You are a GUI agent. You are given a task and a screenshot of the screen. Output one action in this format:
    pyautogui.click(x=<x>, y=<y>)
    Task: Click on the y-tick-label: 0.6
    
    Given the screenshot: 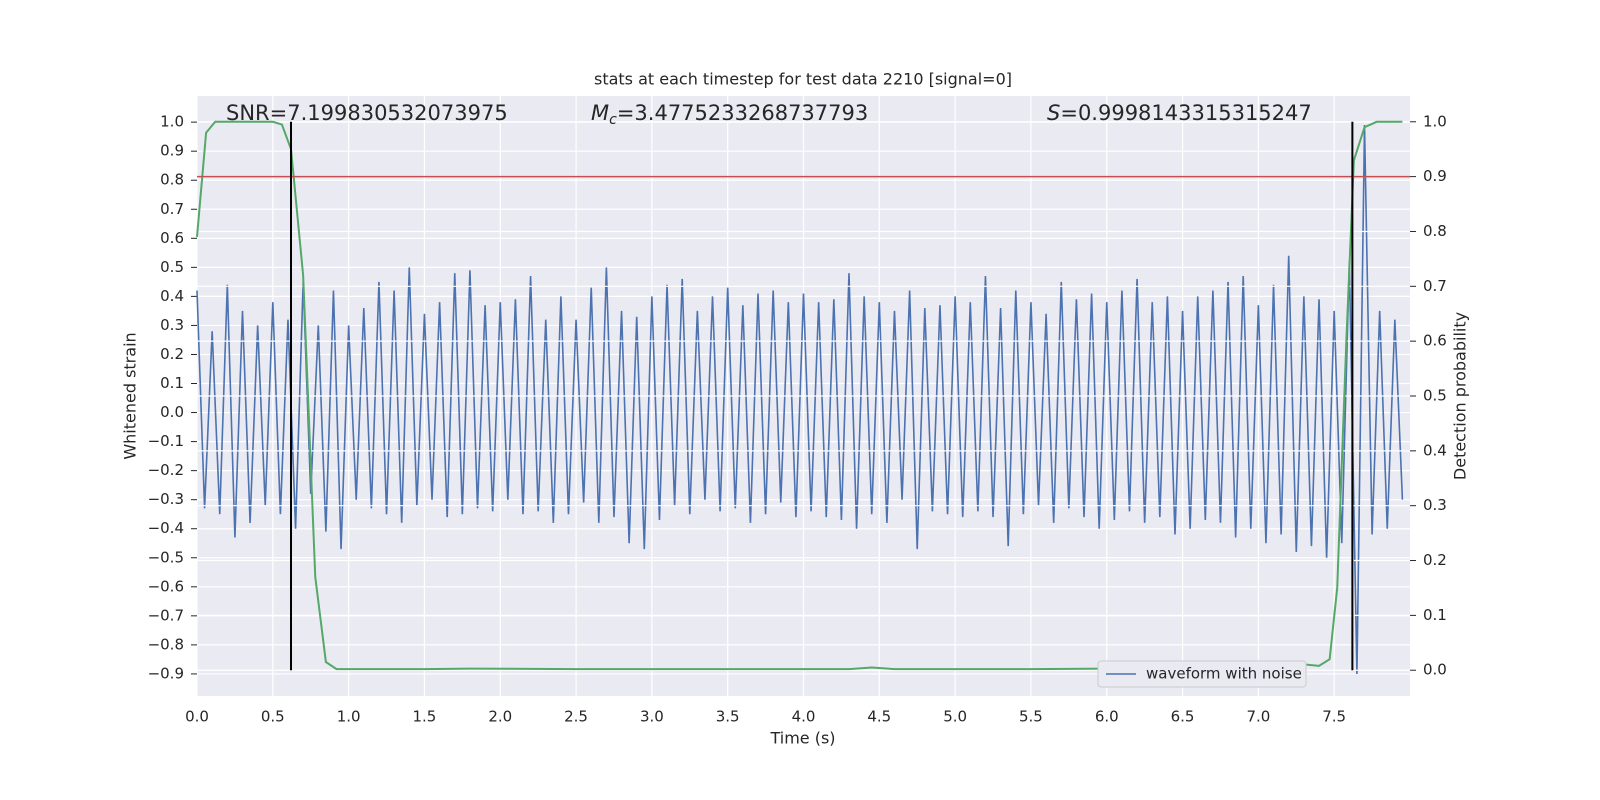 What is the action you would take?
    pyautogui.click(x=172, y=238)
    